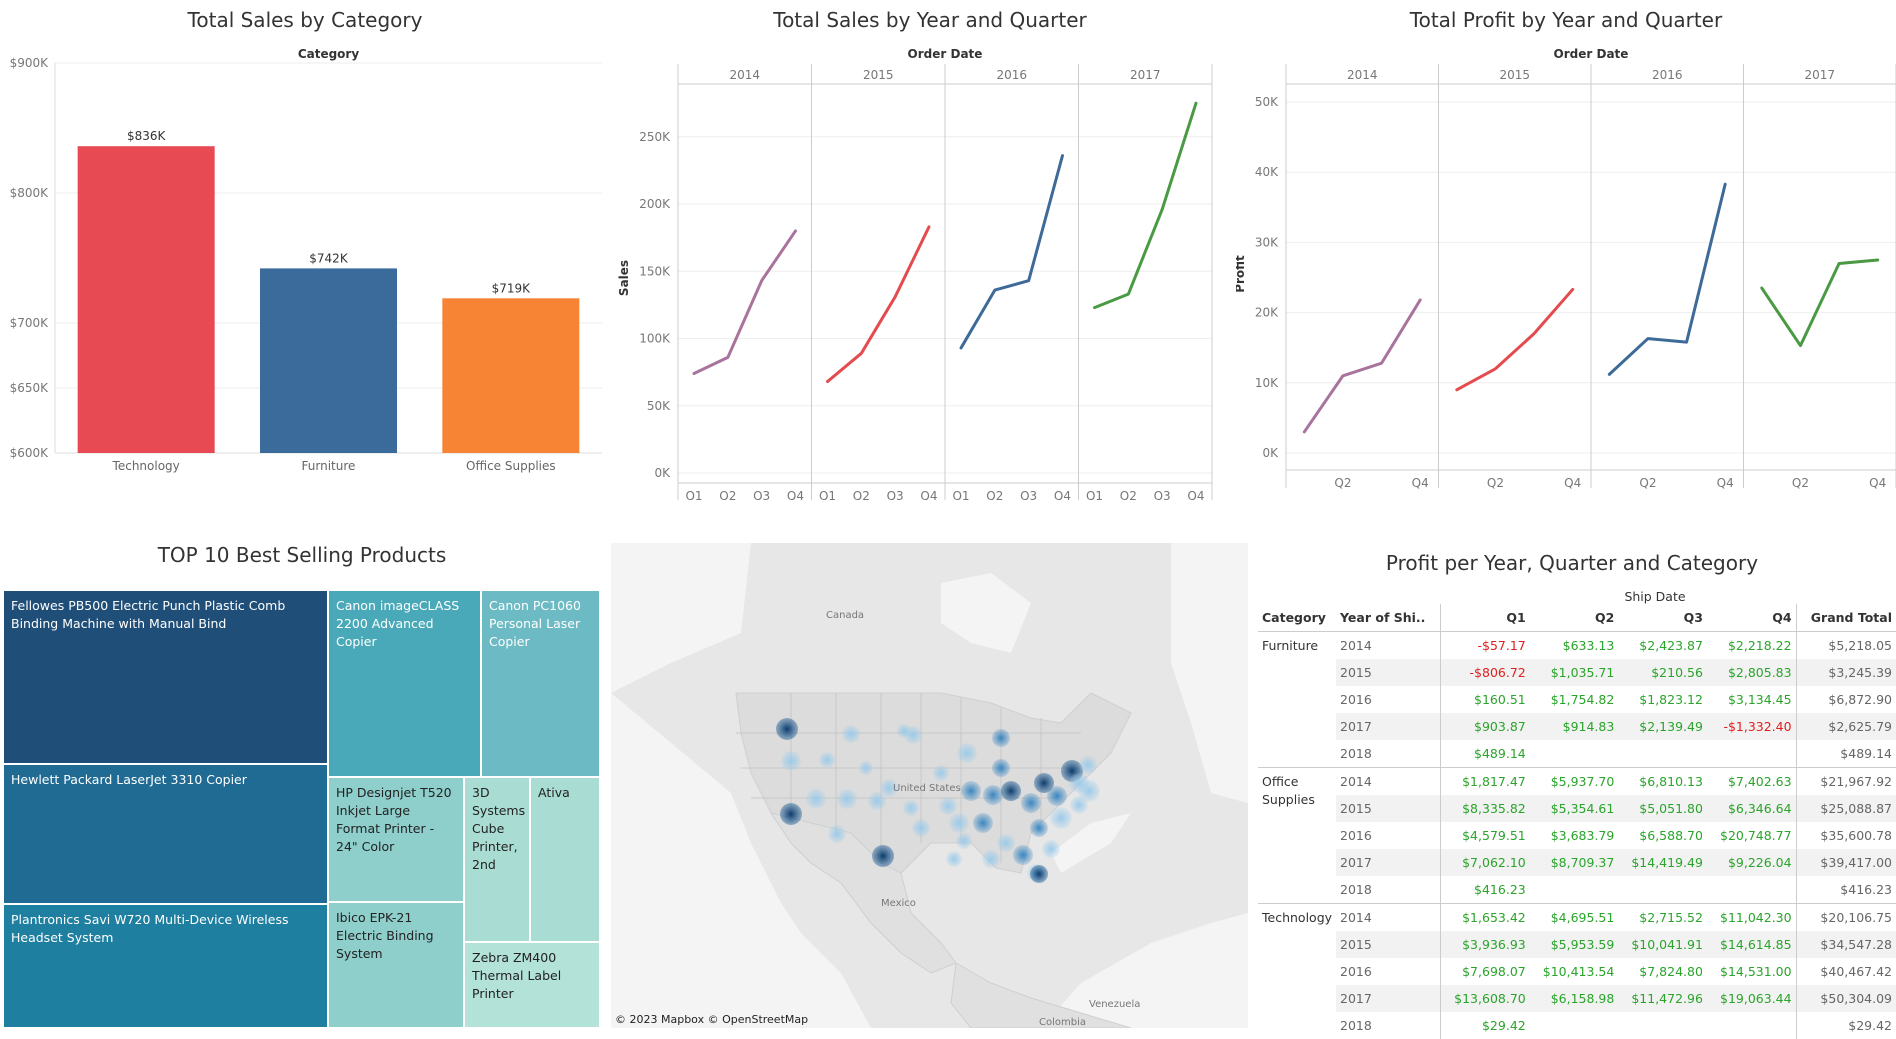 The width and height of the screenshot is (1896, 1039). Describe the element at coordinates (1267, 172) in the screenshot. I see `y-tick-label: 40K` at that location.